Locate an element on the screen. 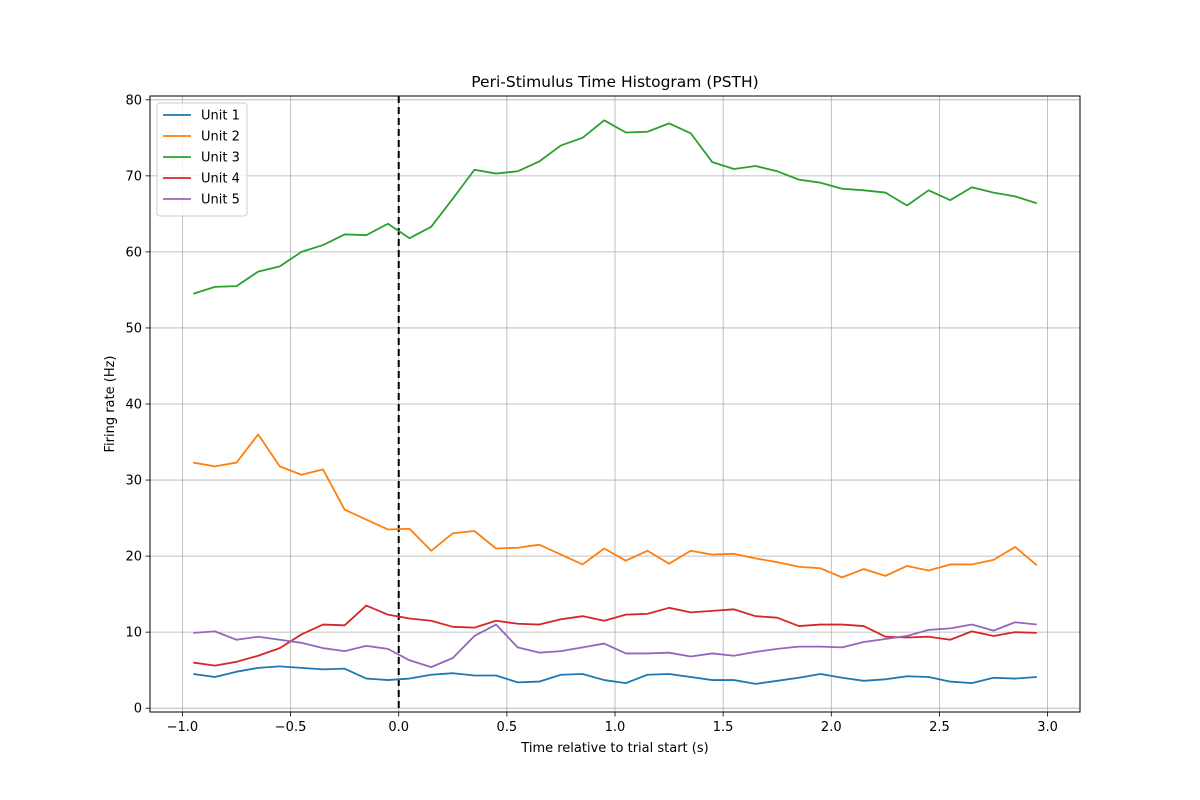 The height and width of the screenshot is (800, 1200). y-tick-label: 20 is located at coordinates (133, 557).